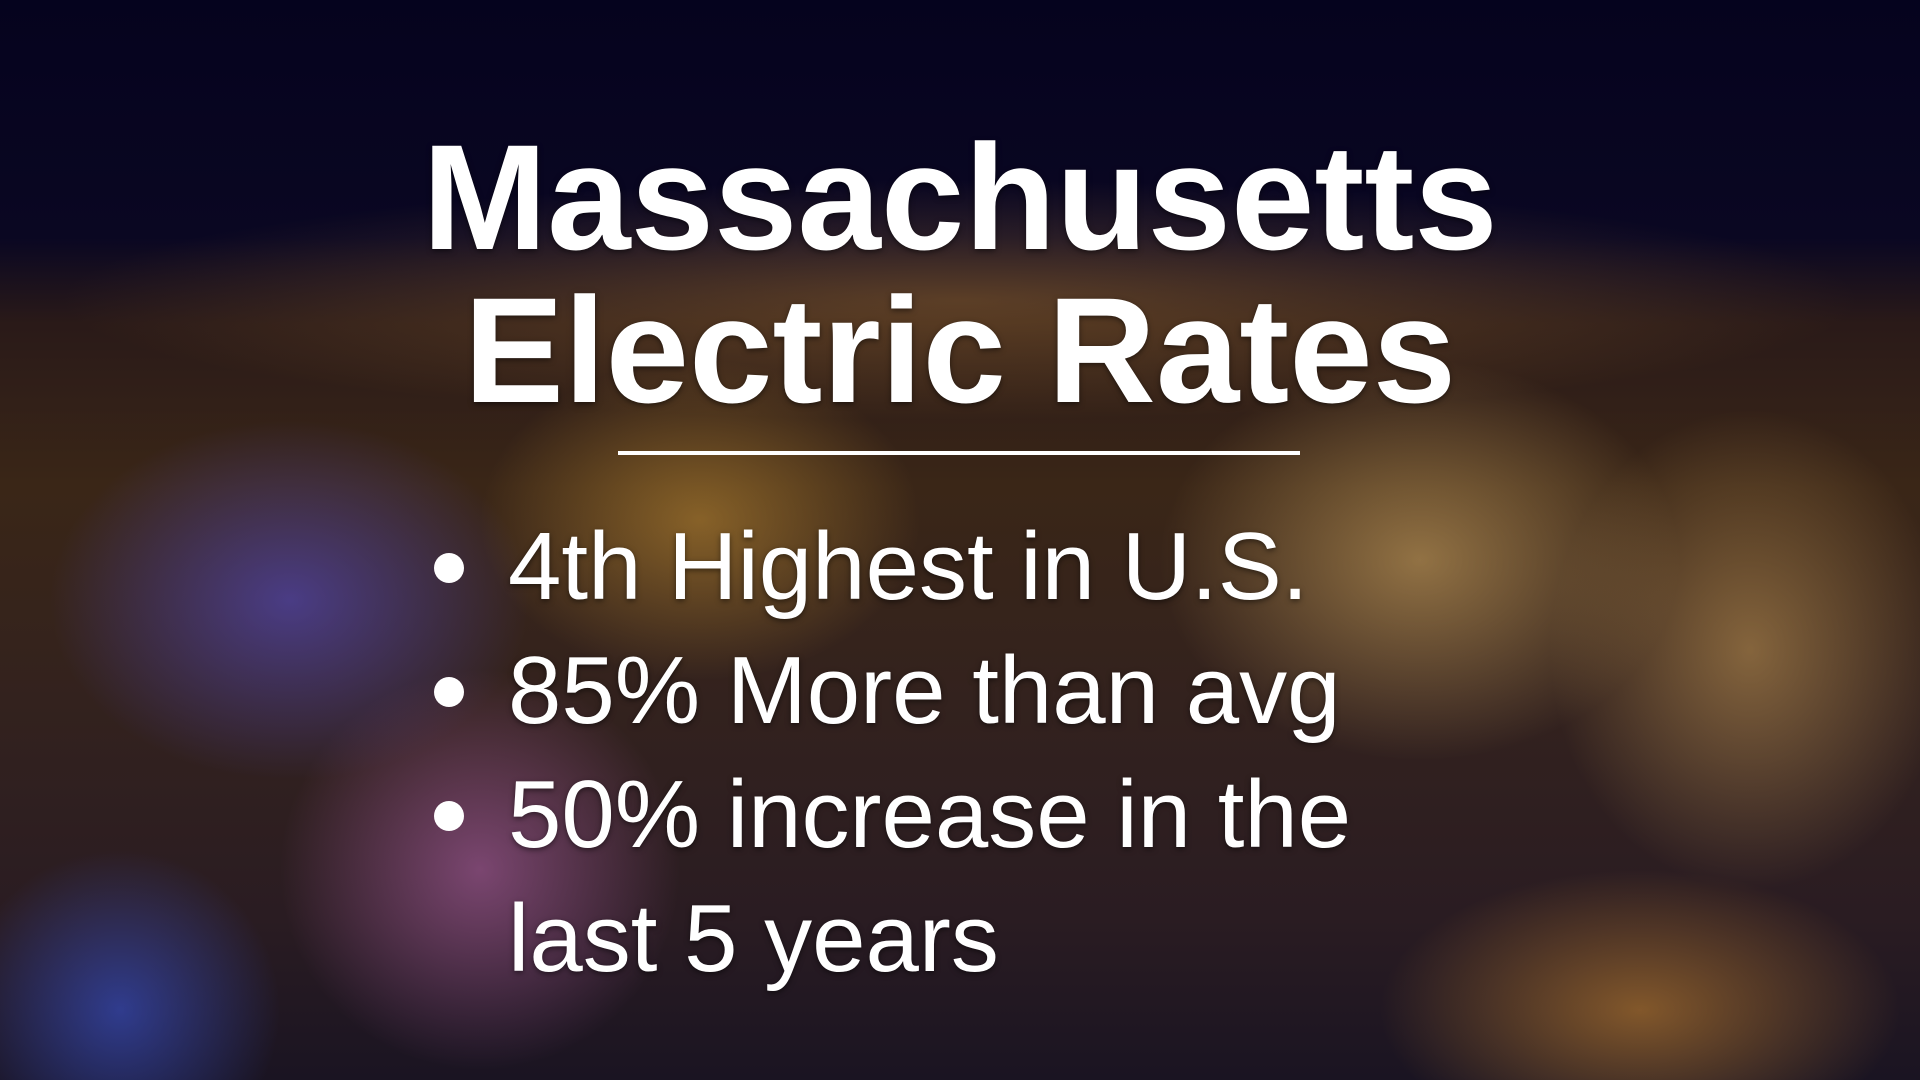  I want to click on divider, so click(959, 453).